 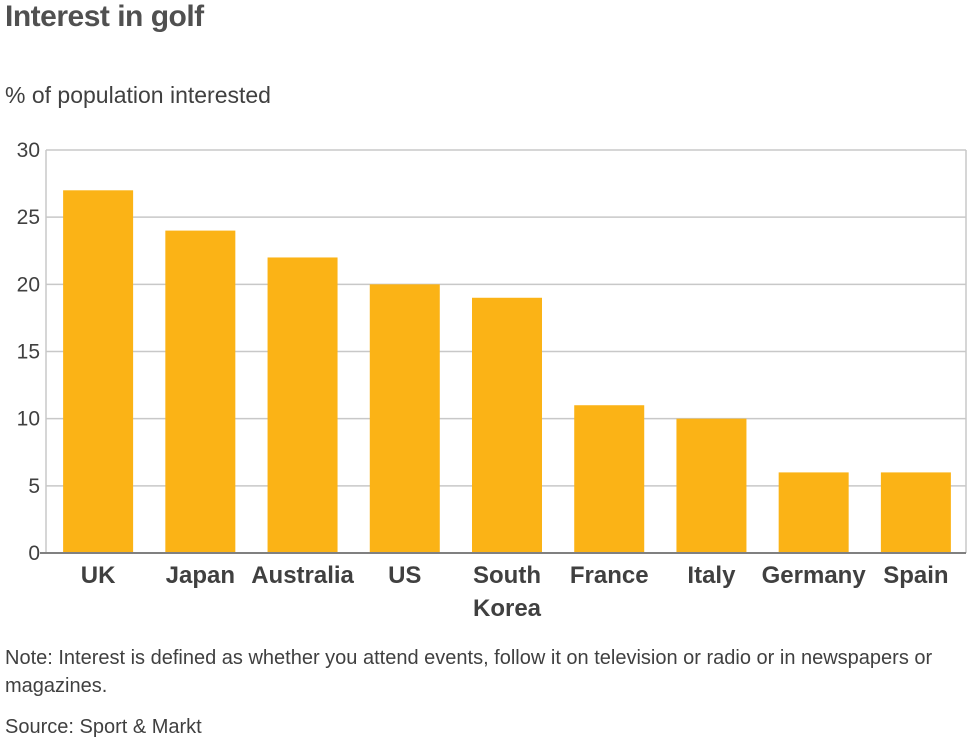 I want to click on x-tick-label-uk: UK, so click(x=98, y=575).